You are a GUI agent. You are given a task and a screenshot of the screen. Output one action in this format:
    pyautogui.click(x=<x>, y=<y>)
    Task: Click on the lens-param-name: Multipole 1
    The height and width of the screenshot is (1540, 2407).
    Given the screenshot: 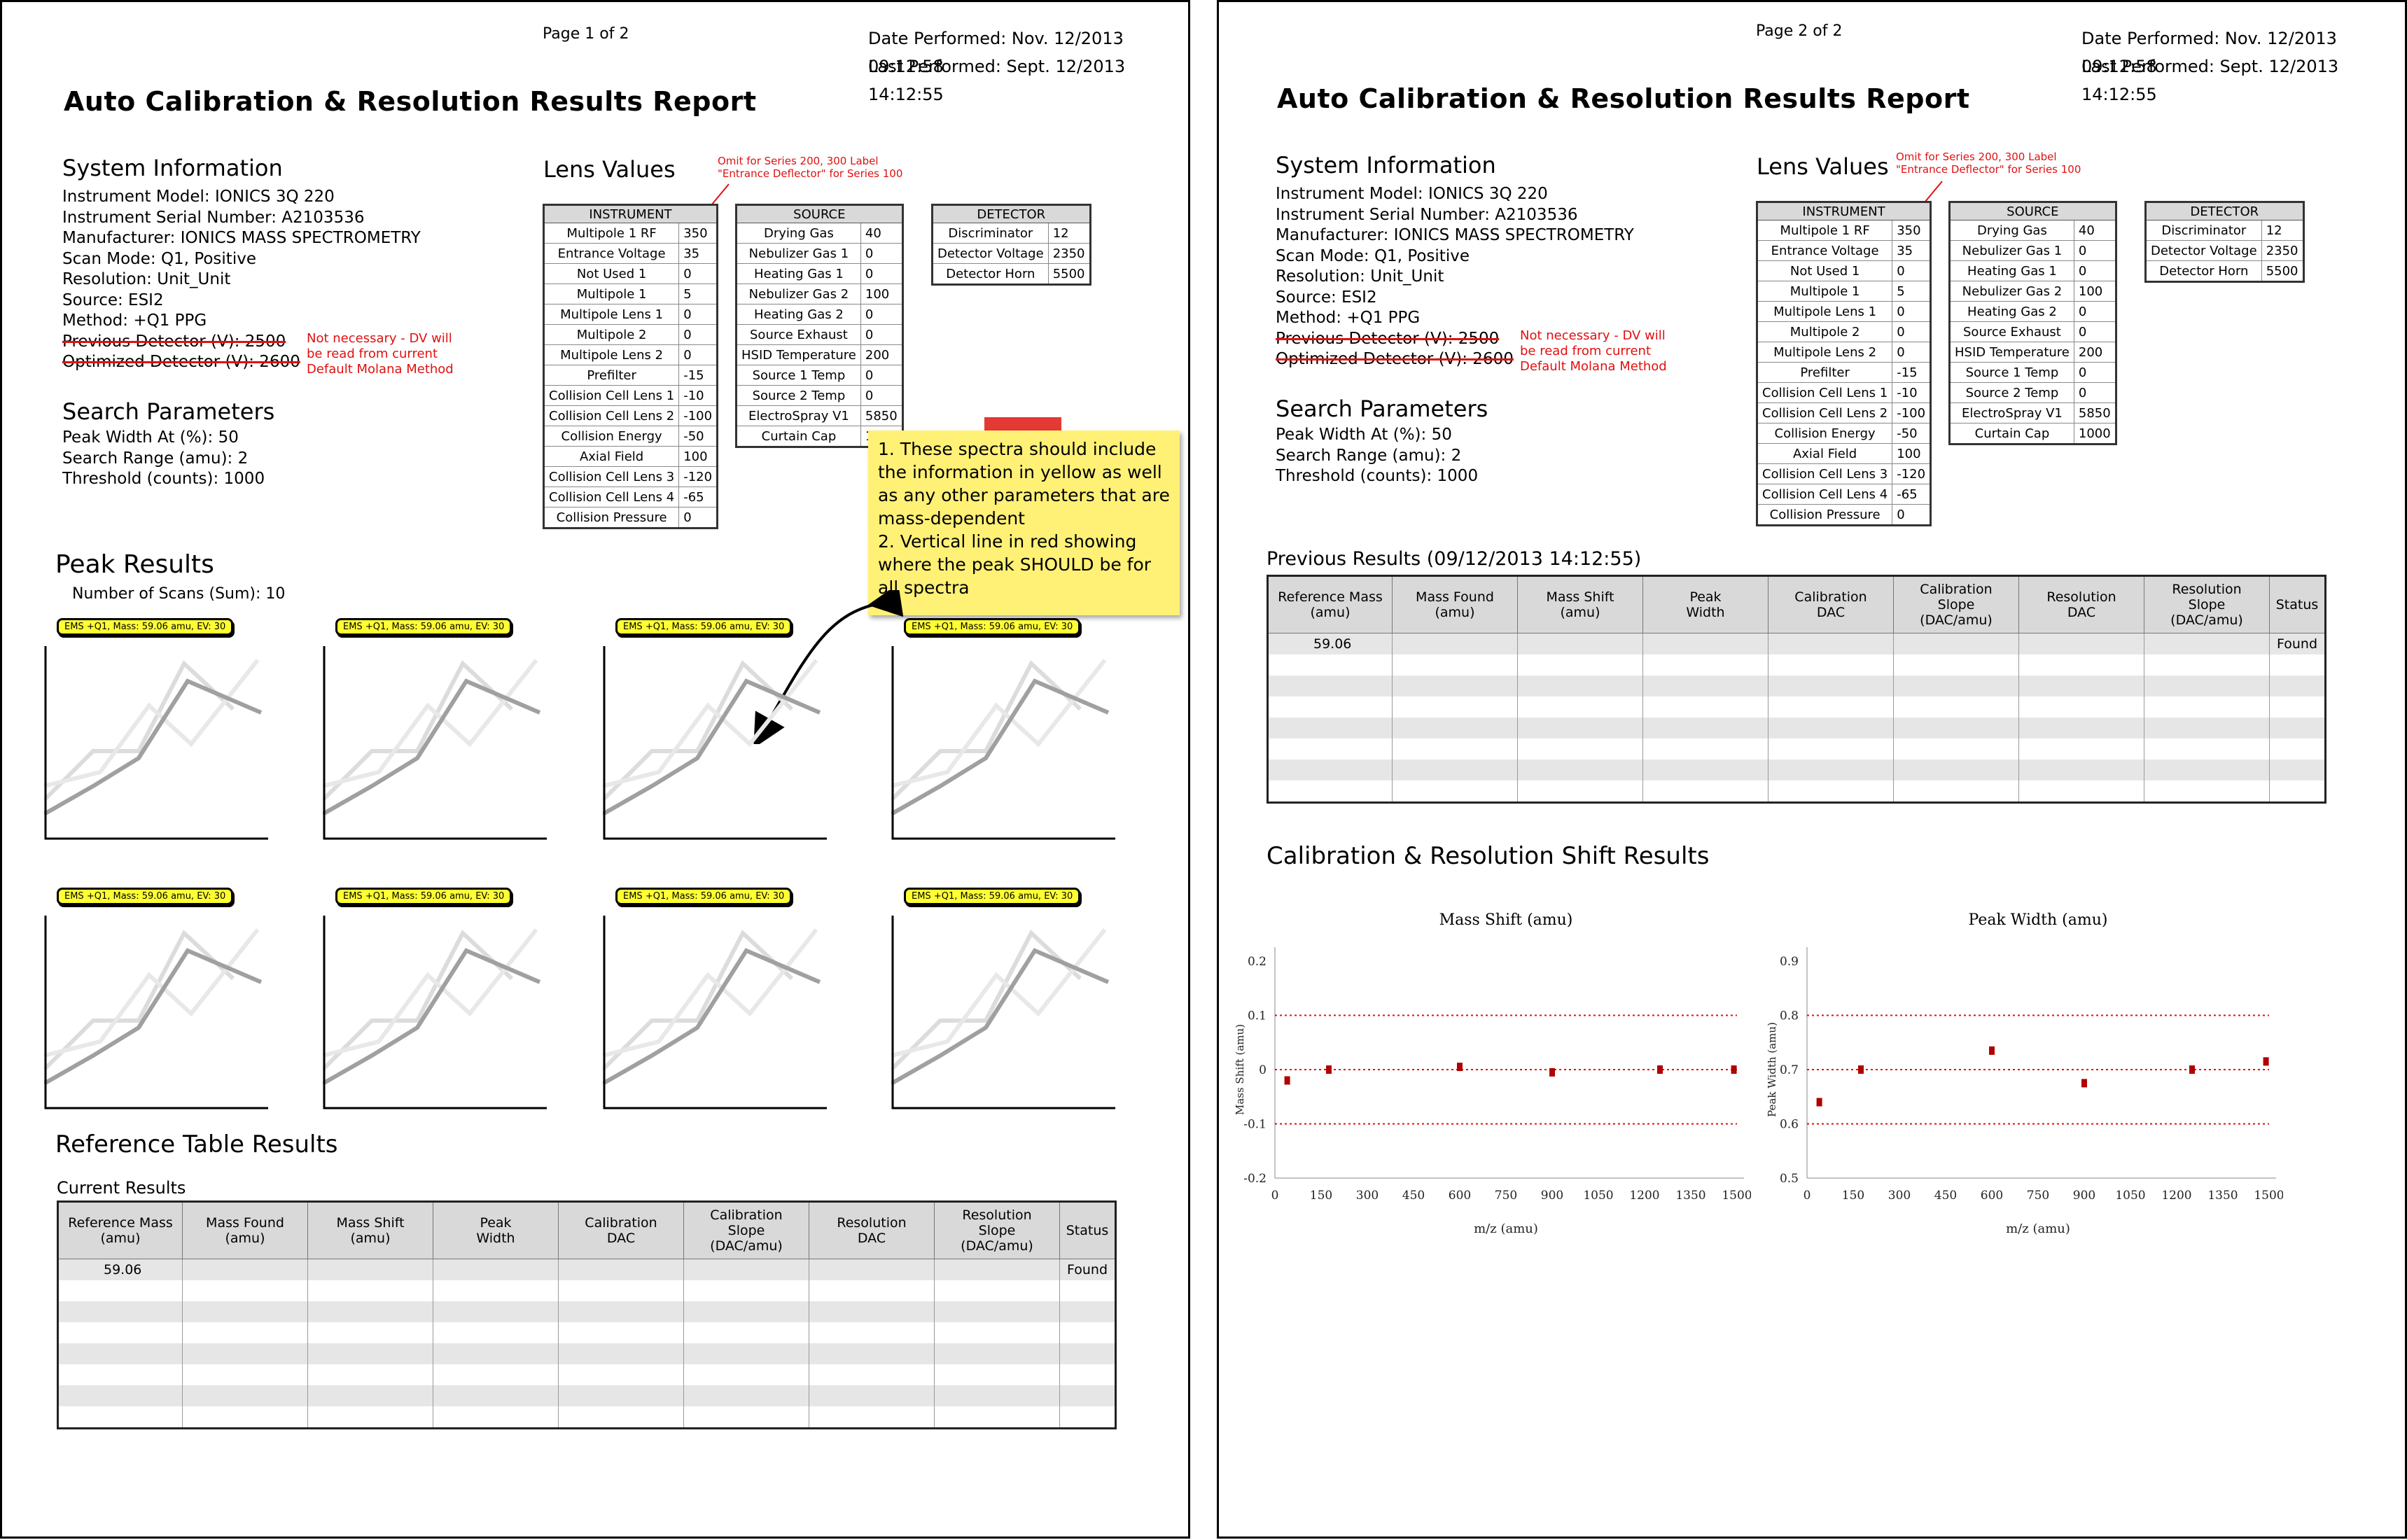 What is the action you would take?
    pyautogui.click(x=611, y=294)
    